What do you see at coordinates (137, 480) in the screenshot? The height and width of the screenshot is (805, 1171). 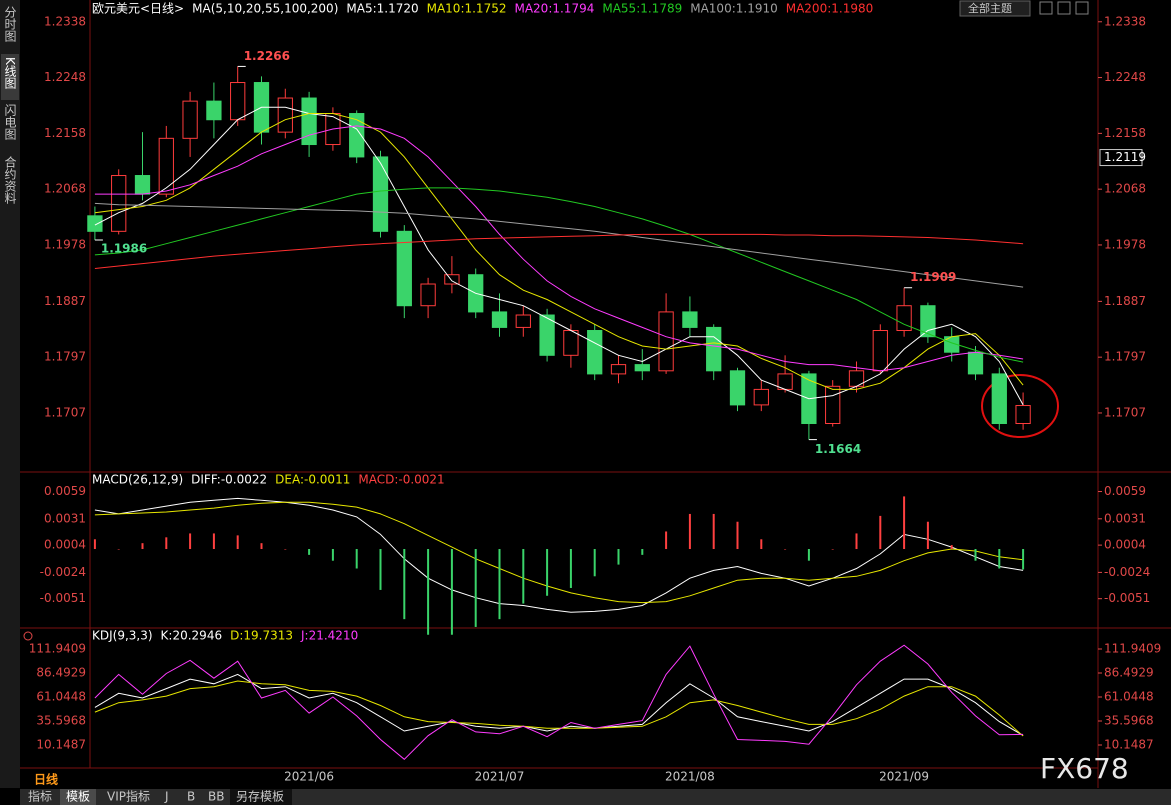 I see `legend-label: MACD(26,12,9)` at bounding box center [137, 480].